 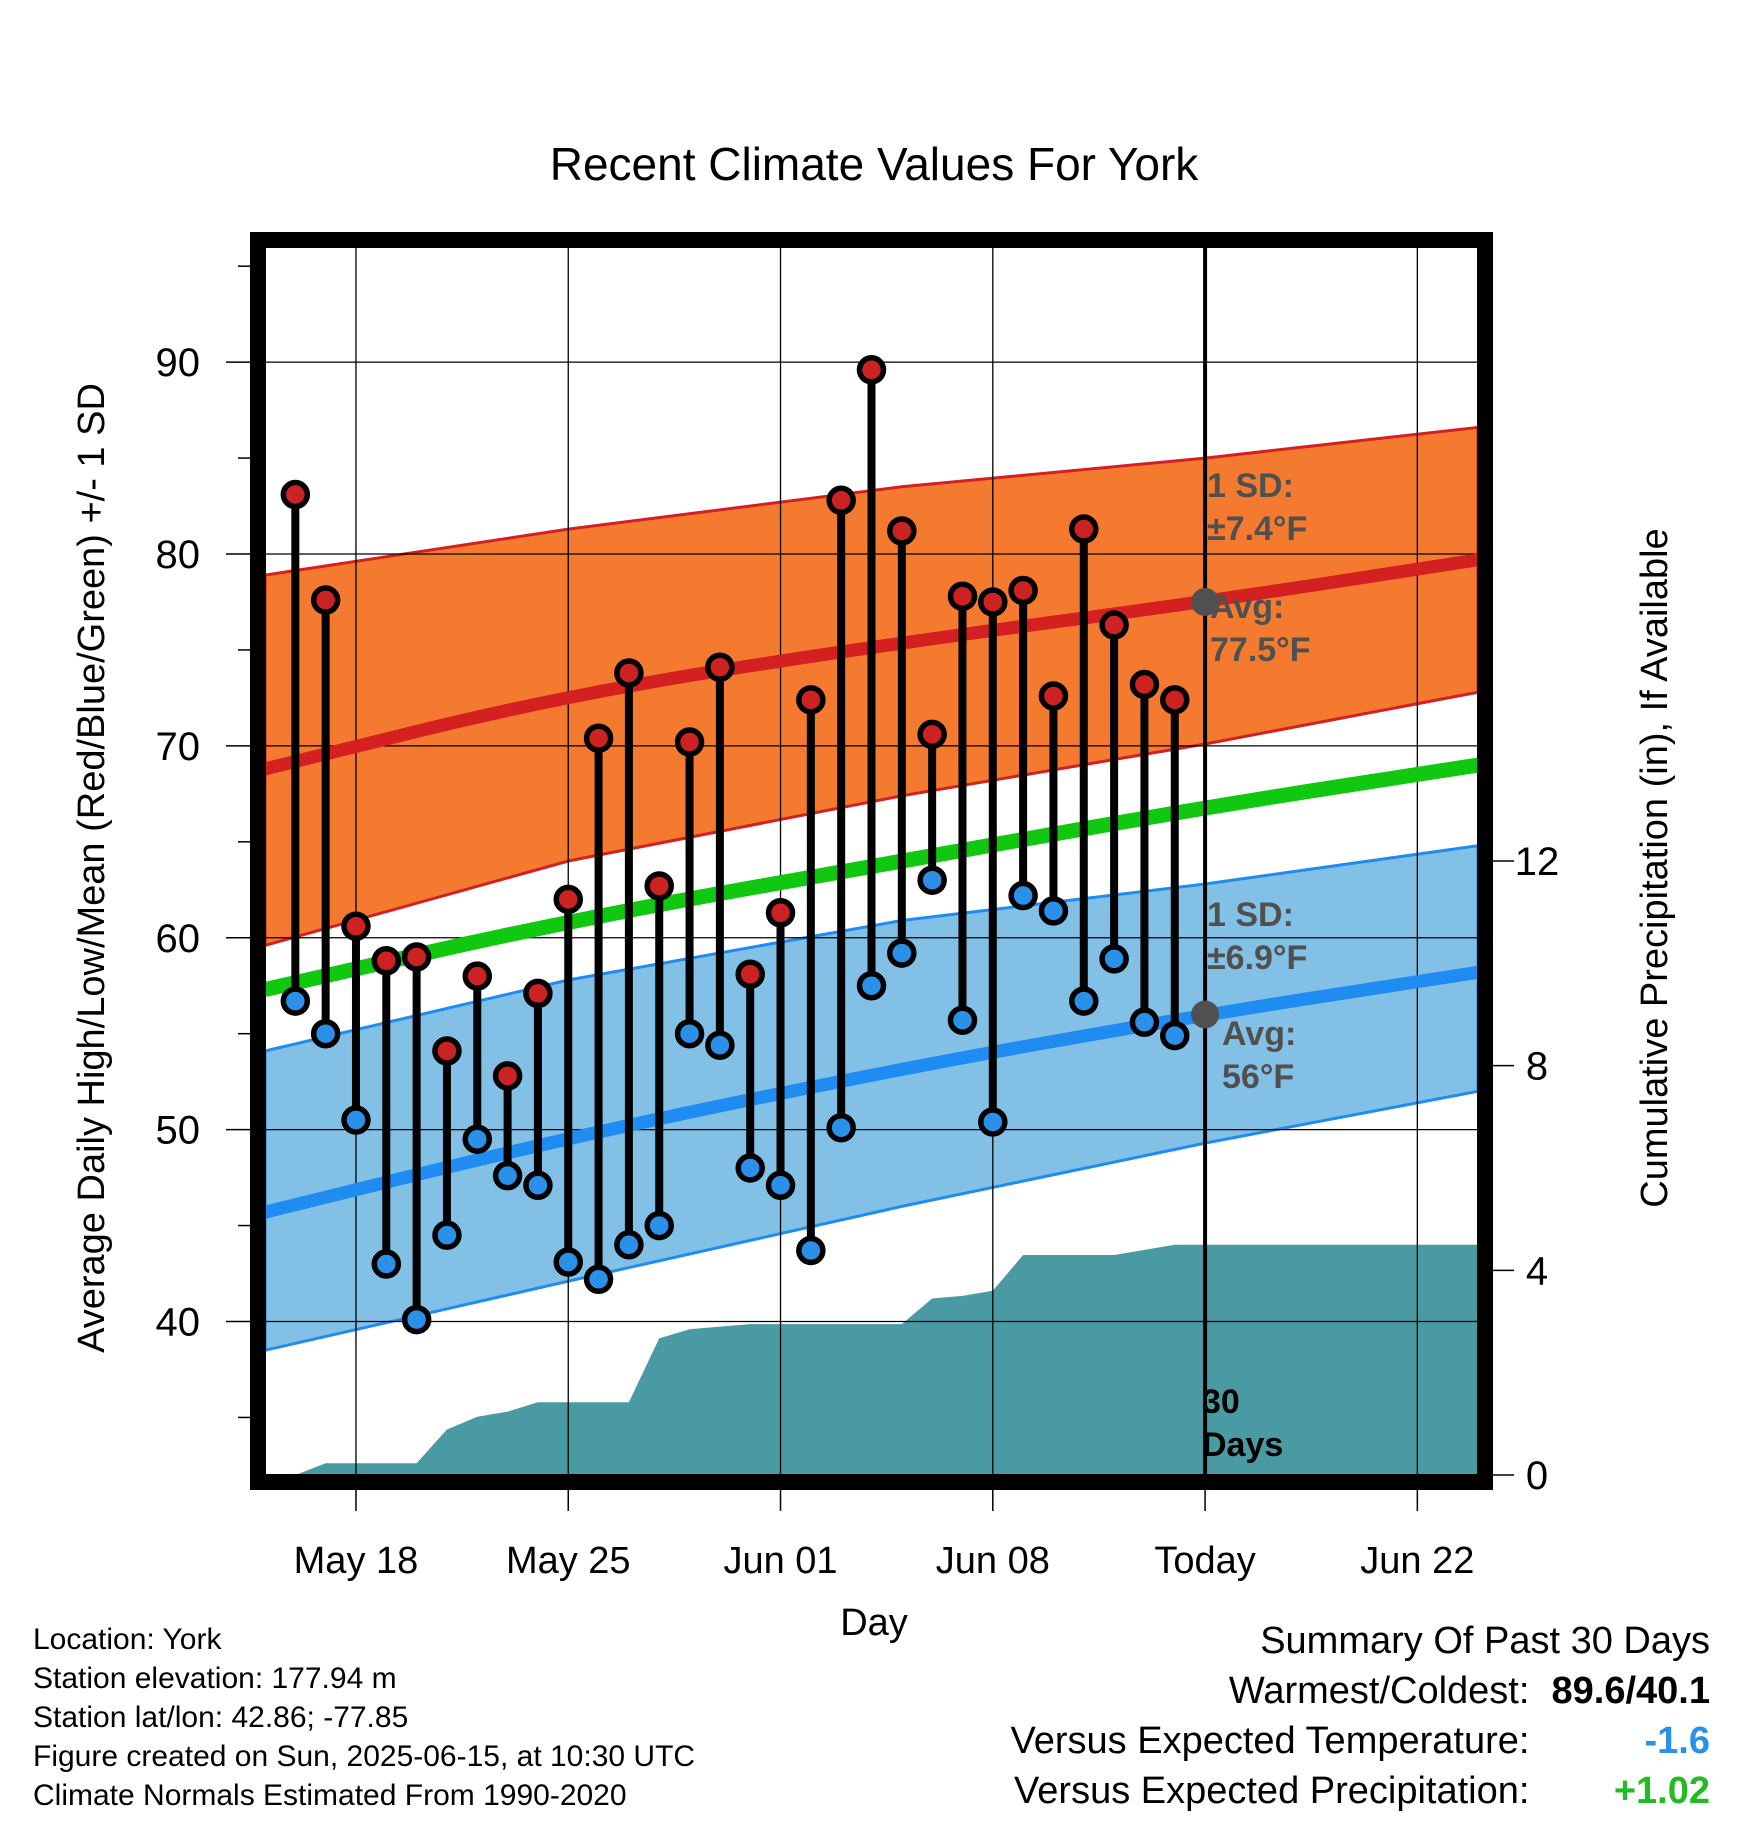 What do you see at coordinates (356, 1561) in the screenshot?
I see `x-tick-label: May 18` at bounding box center [356, 1561].